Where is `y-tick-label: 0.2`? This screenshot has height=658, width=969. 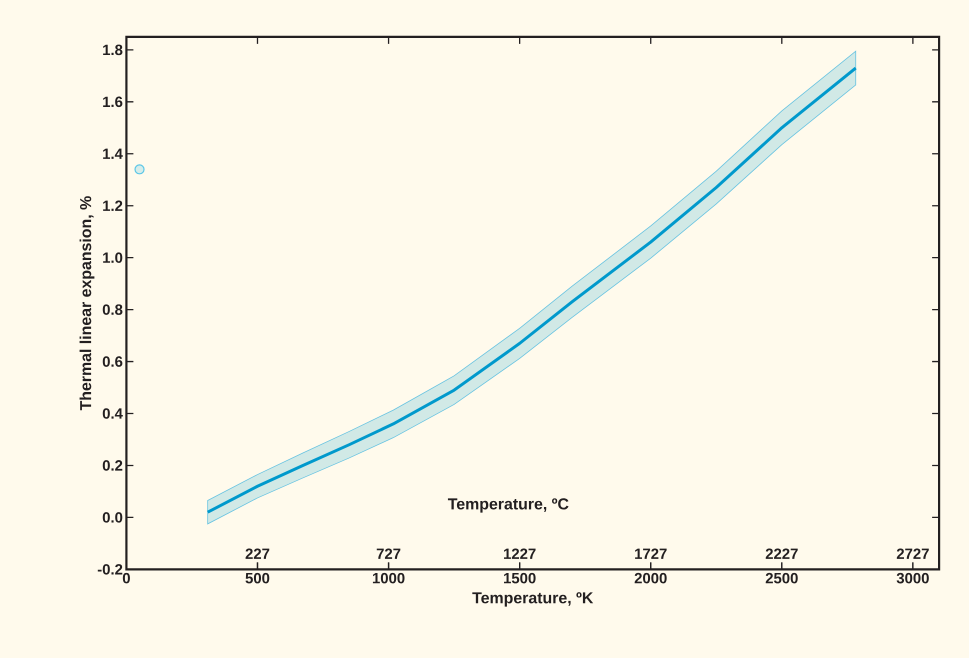
y-tick-label: 0.2 is located at coordinates (112, 465).